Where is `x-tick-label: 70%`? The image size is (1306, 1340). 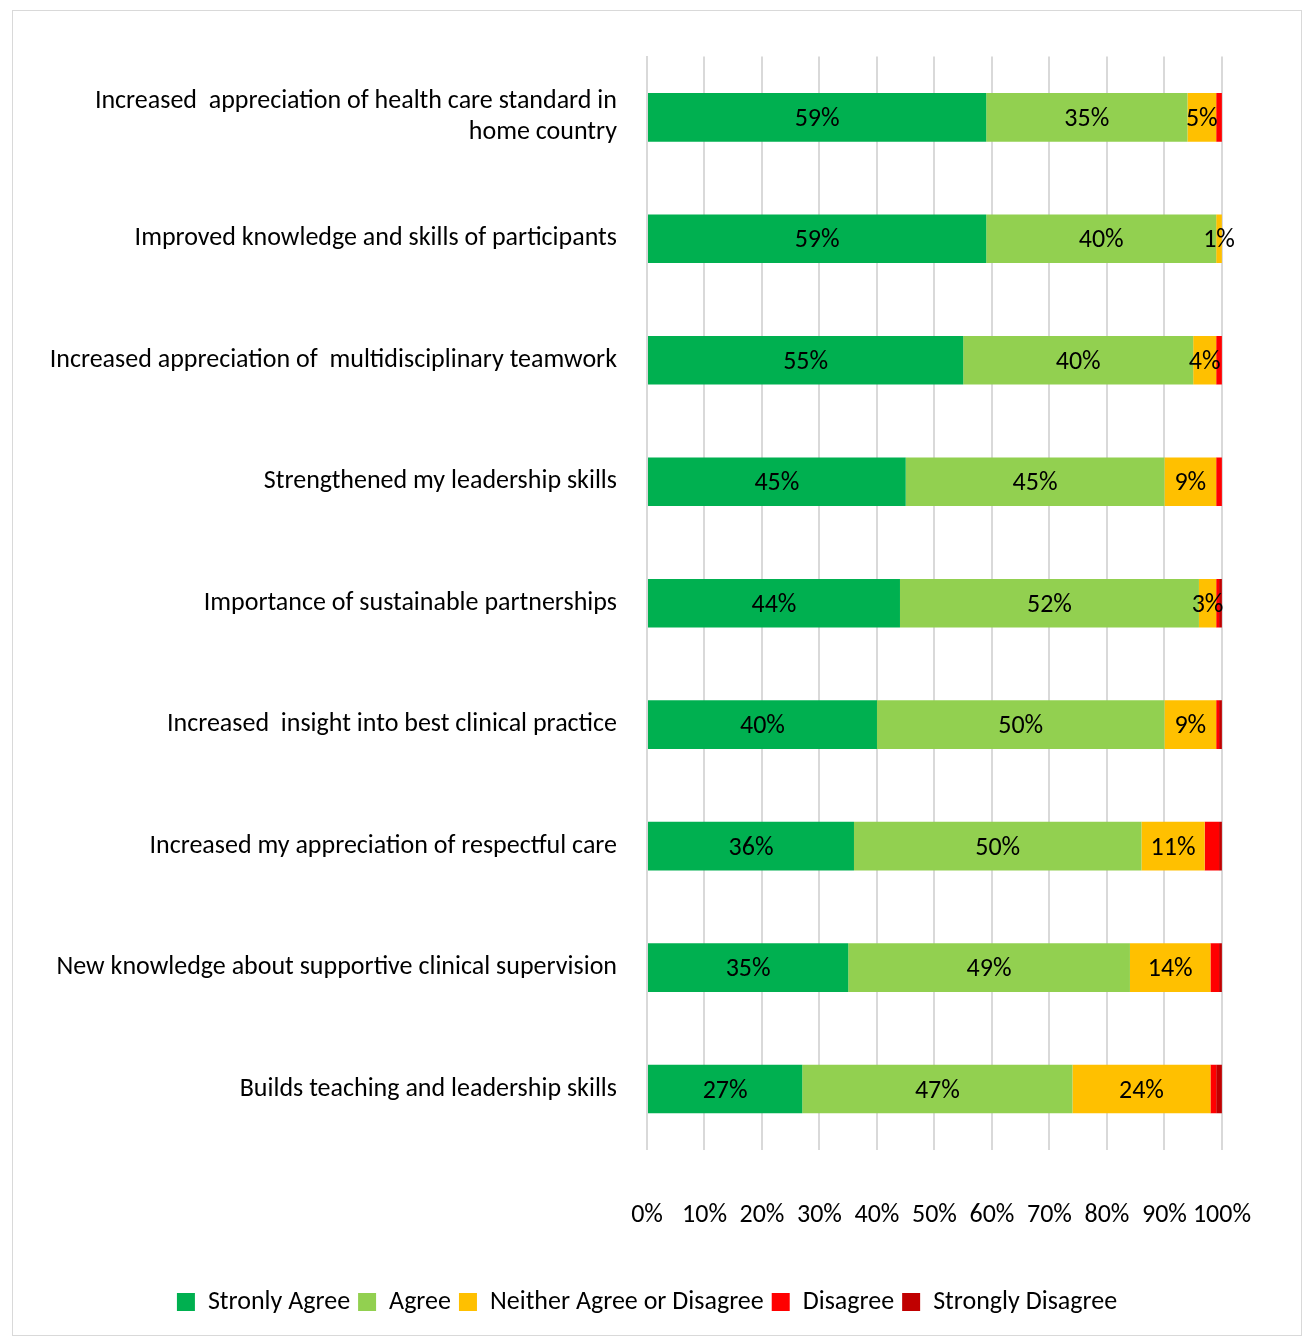 x-tick-label: 70% is located at coordinates (1049, 1212).